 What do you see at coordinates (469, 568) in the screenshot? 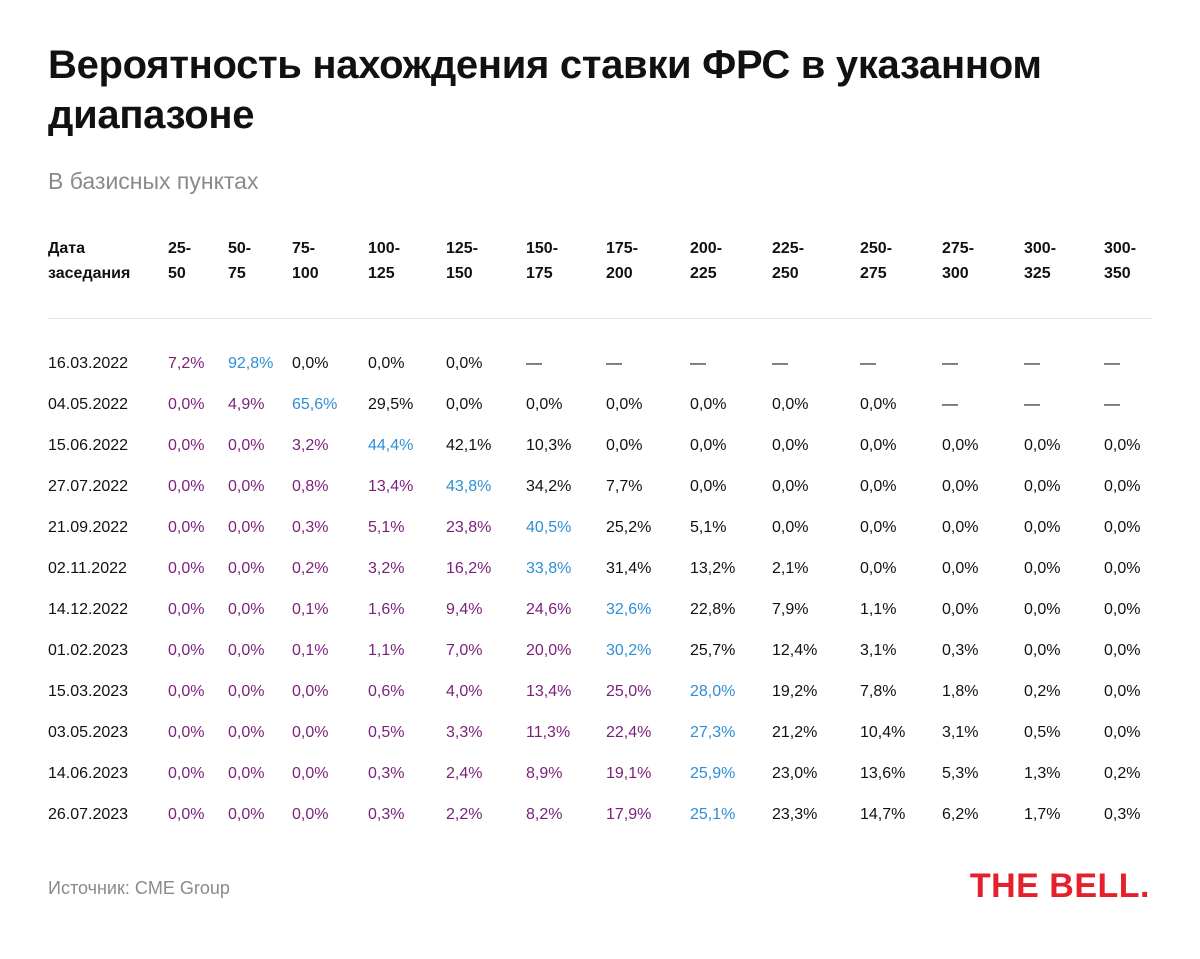
I see `probability-cell: 16,2%` at bounding box center [469, 568].